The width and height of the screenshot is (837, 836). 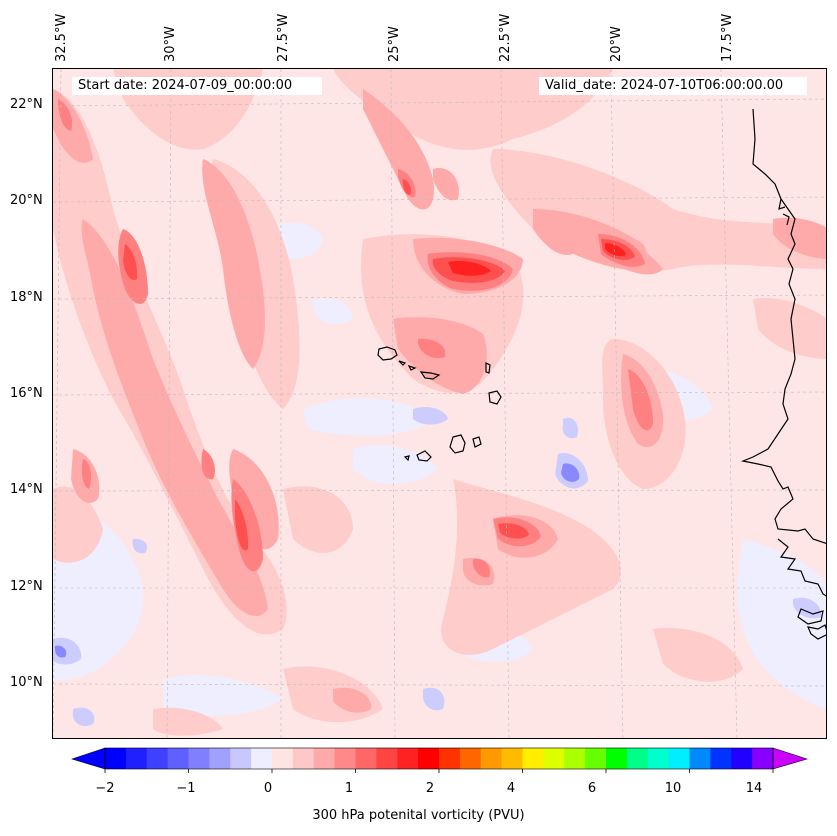 I want to click on colorbar-title: 300 hPa potenital vorticity (PVU), so click(x=418, y=815).